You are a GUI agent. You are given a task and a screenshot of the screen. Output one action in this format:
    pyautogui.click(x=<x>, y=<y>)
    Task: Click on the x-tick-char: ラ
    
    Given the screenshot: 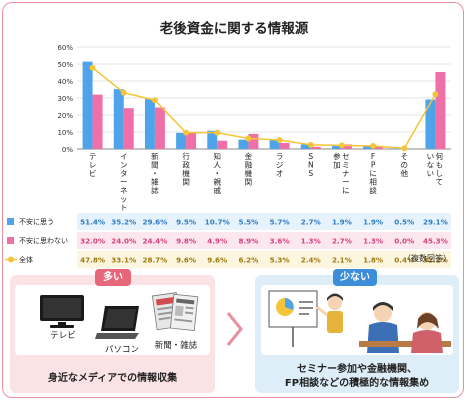 What is the action you would take?
    pyautogui.click(x=280, y=156)
    